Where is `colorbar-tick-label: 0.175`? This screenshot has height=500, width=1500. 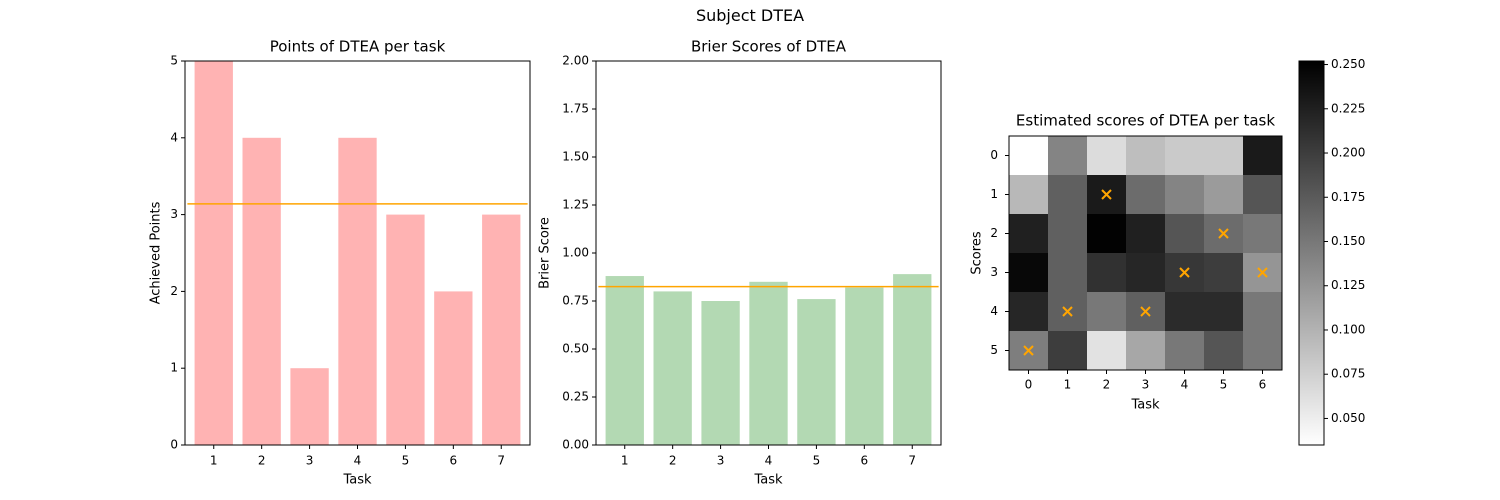
colorbar-tick-label: 0.175 is located at coordinates (1348, 197).